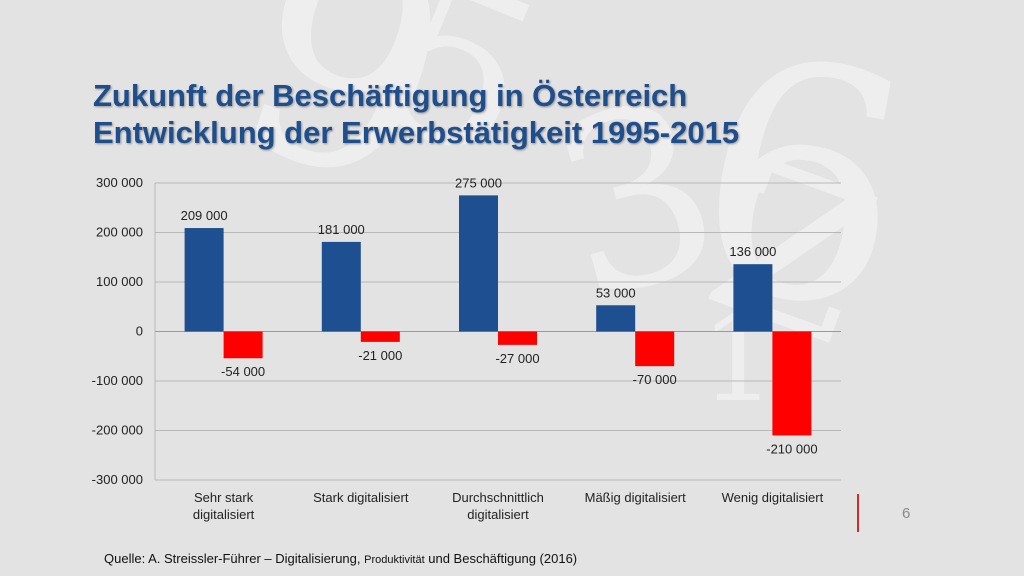  I want to click on y-tick-label: 300 000, so click(119, 182).